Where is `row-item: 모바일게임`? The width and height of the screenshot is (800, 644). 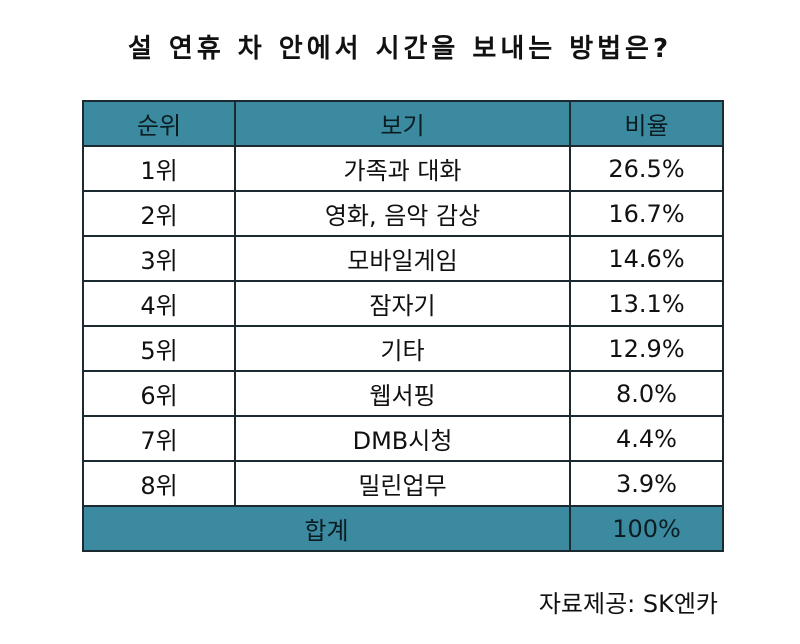 row-item: 모바일게임 is located at coordinates (402, 258).